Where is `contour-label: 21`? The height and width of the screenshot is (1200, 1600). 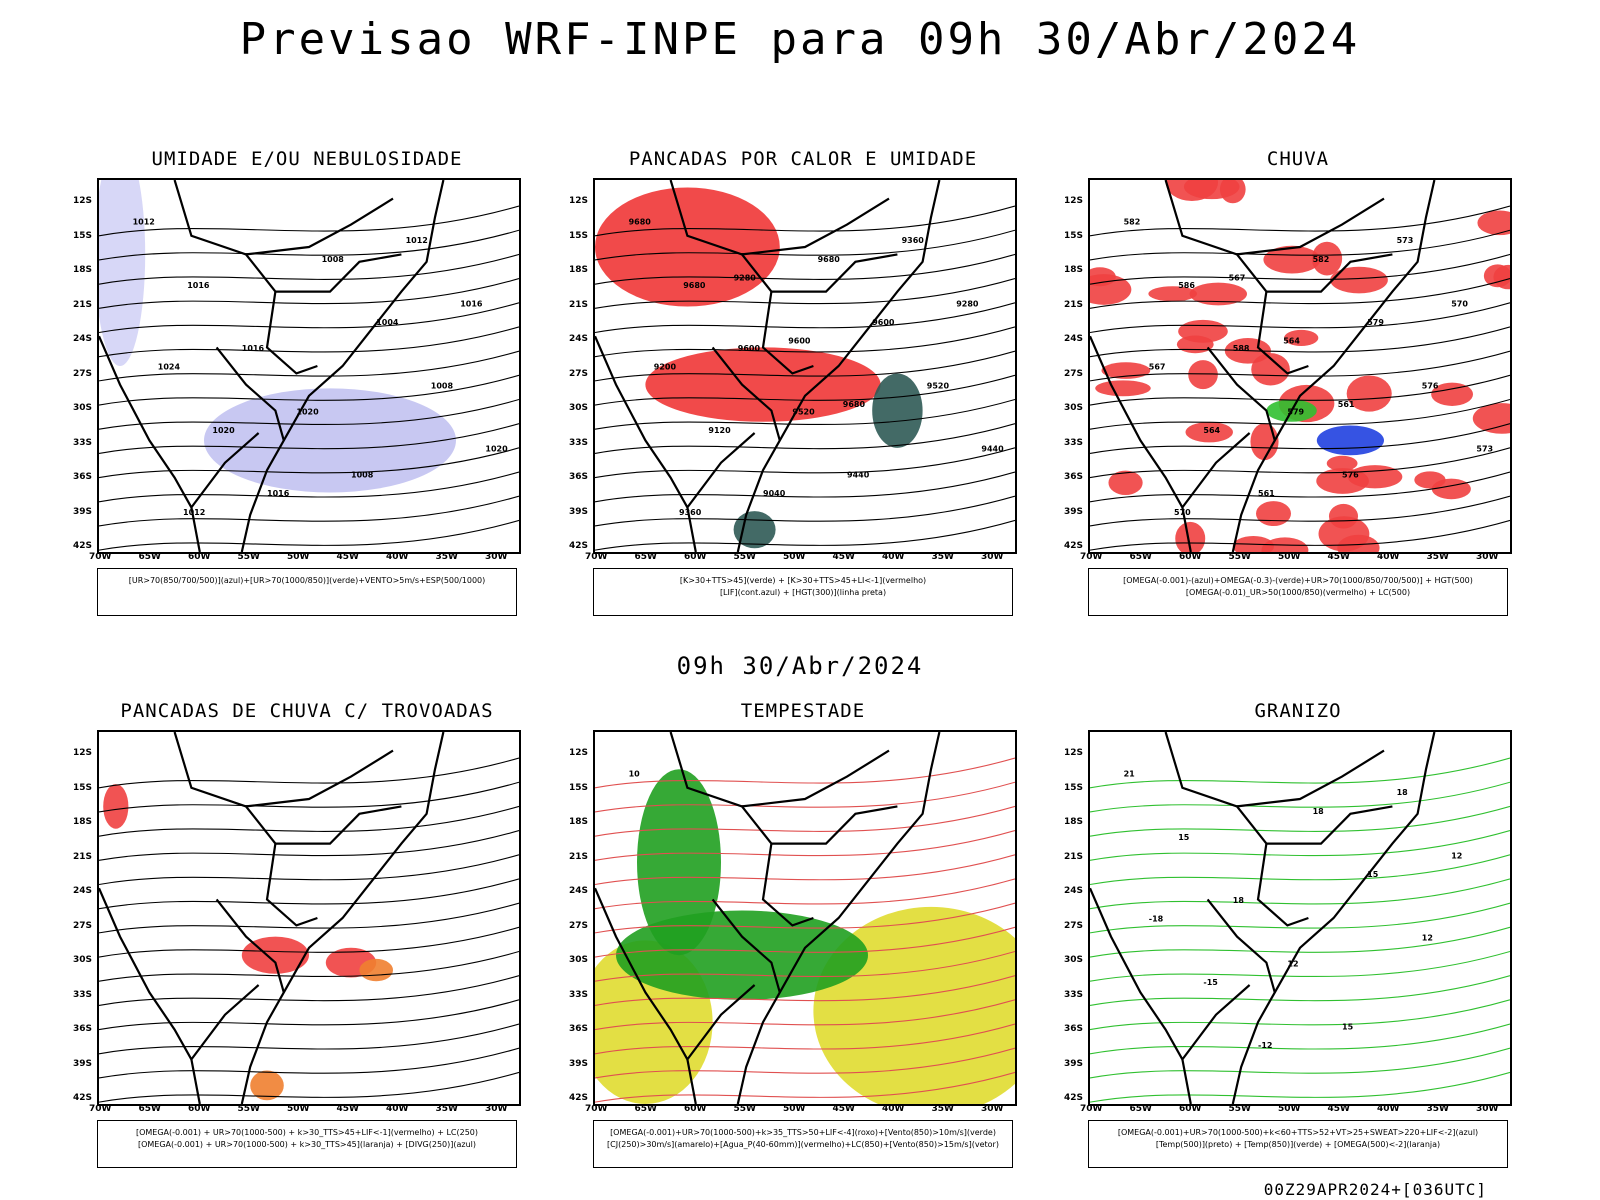 contour-label: 21 is located at coordinates (1130, 774).